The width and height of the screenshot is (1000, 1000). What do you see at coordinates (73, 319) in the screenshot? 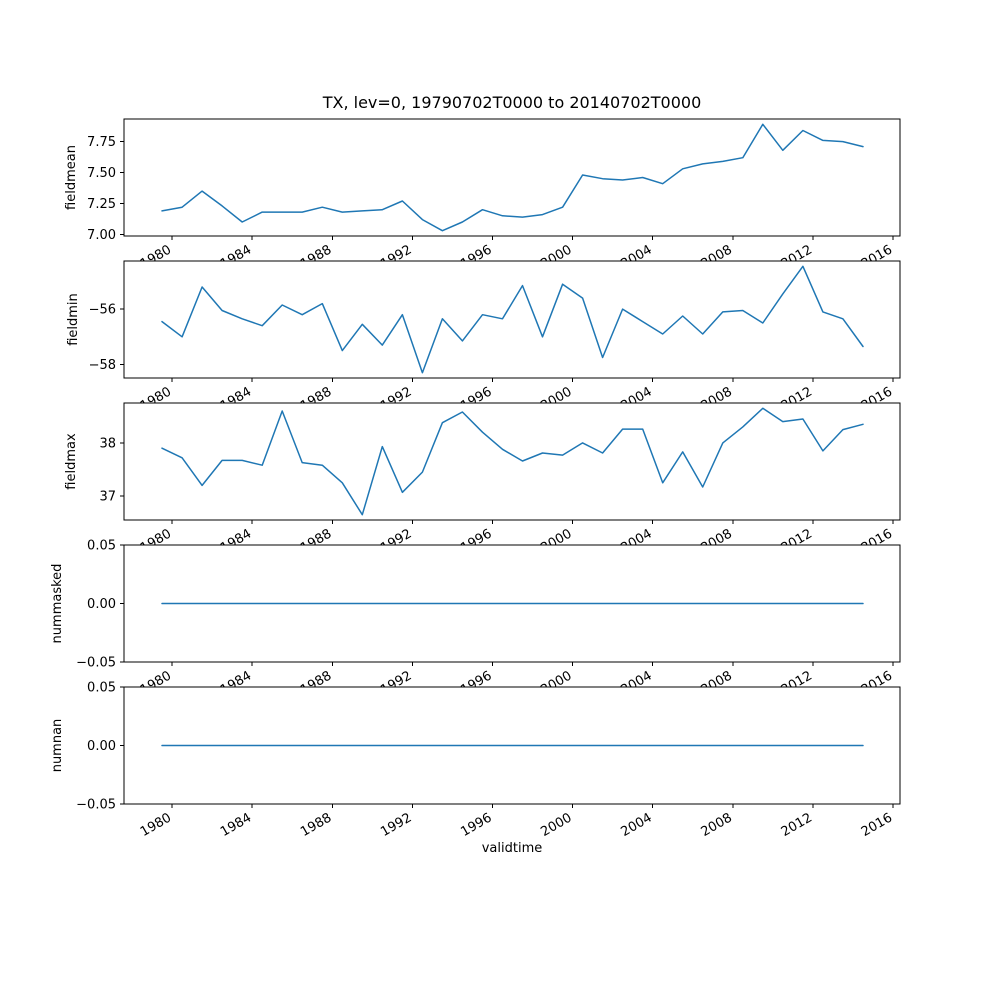
I see `y-axis-label-fieldmin: fieldmin` at bounding box center [73, 319].